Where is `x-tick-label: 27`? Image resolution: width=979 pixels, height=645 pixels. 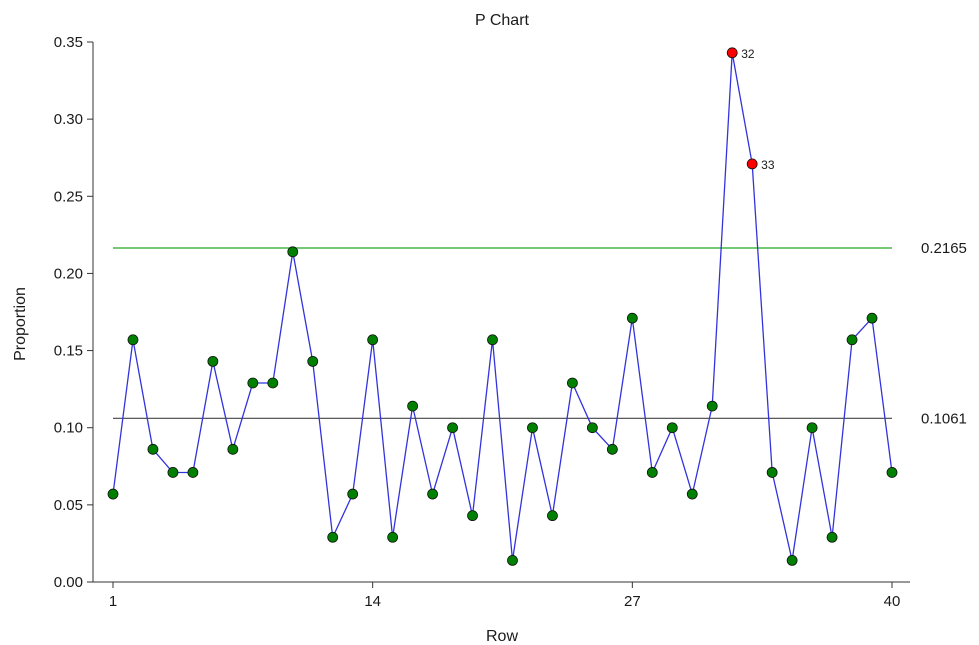 x-tick-label: 27 is located at coordinates (632, 601).